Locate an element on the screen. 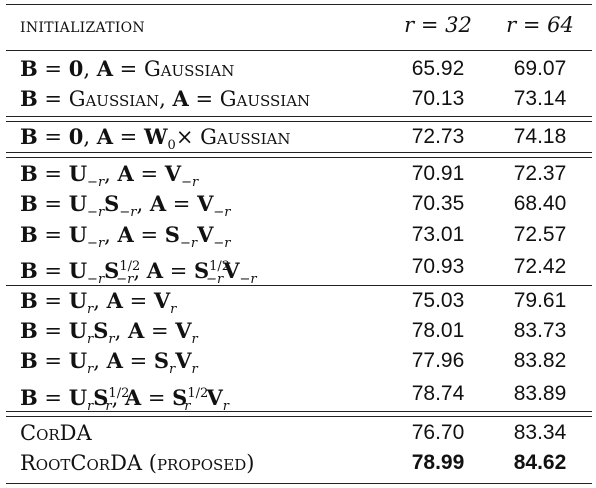 The image size is (596, 488). table-row: B = 0, A = Gaussian 65.92 69.07 is located at coordinates (298, 69).